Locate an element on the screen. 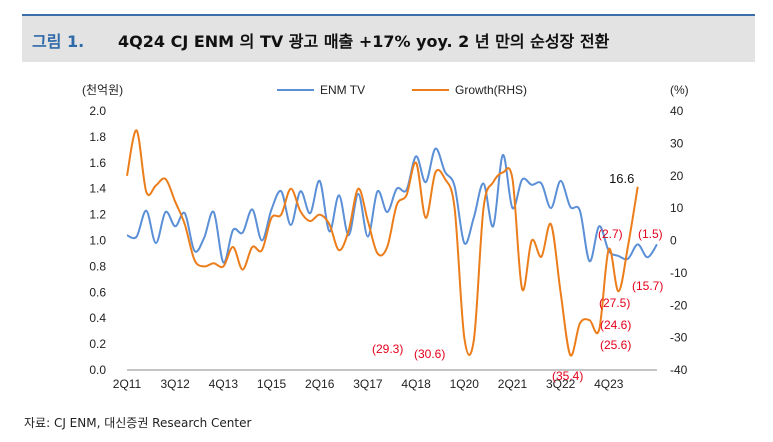  left-tick-label: 0.8 is located at coordinates (97, 266).